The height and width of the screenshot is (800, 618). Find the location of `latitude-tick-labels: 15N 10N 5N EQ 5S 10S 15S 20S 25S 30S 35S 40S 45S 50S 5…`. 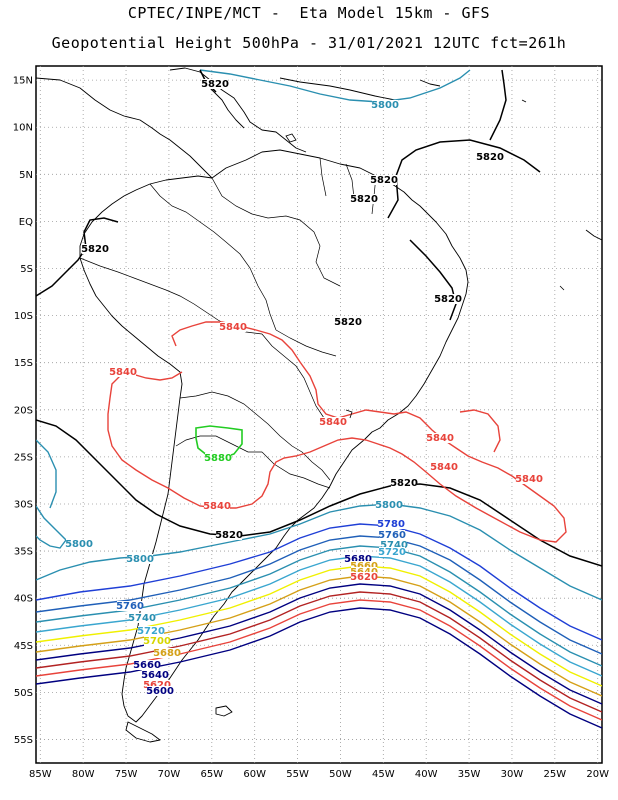

latitude-tick-labels: 15N 10N 5N EQ 5S 10S 15S 20S 25S 30S 35S 40S 45S 50S 5… is located at coordinates (23, 411).